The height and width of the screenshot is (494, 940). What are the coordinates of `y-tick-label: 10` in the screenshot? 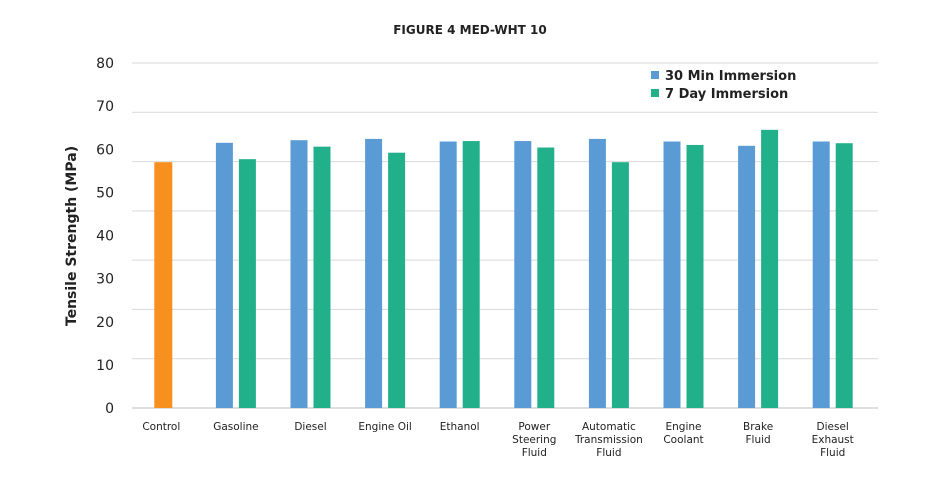 It's located at (105, 366).